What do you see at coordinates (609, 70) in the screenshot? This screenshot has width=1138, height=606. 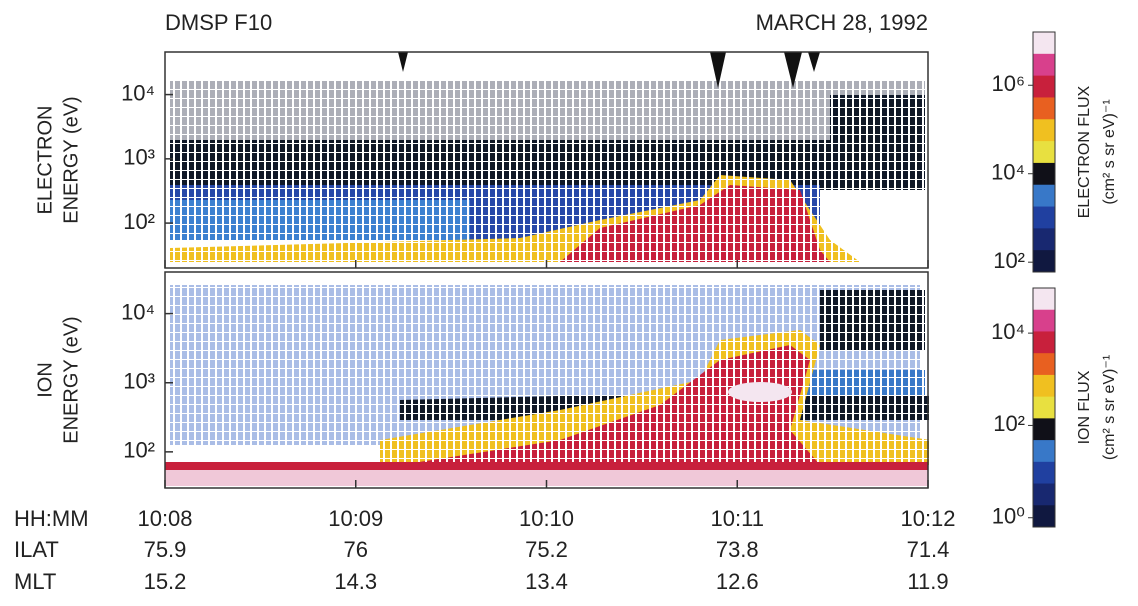 I see `event-markers` at bounding box center [609, 70].